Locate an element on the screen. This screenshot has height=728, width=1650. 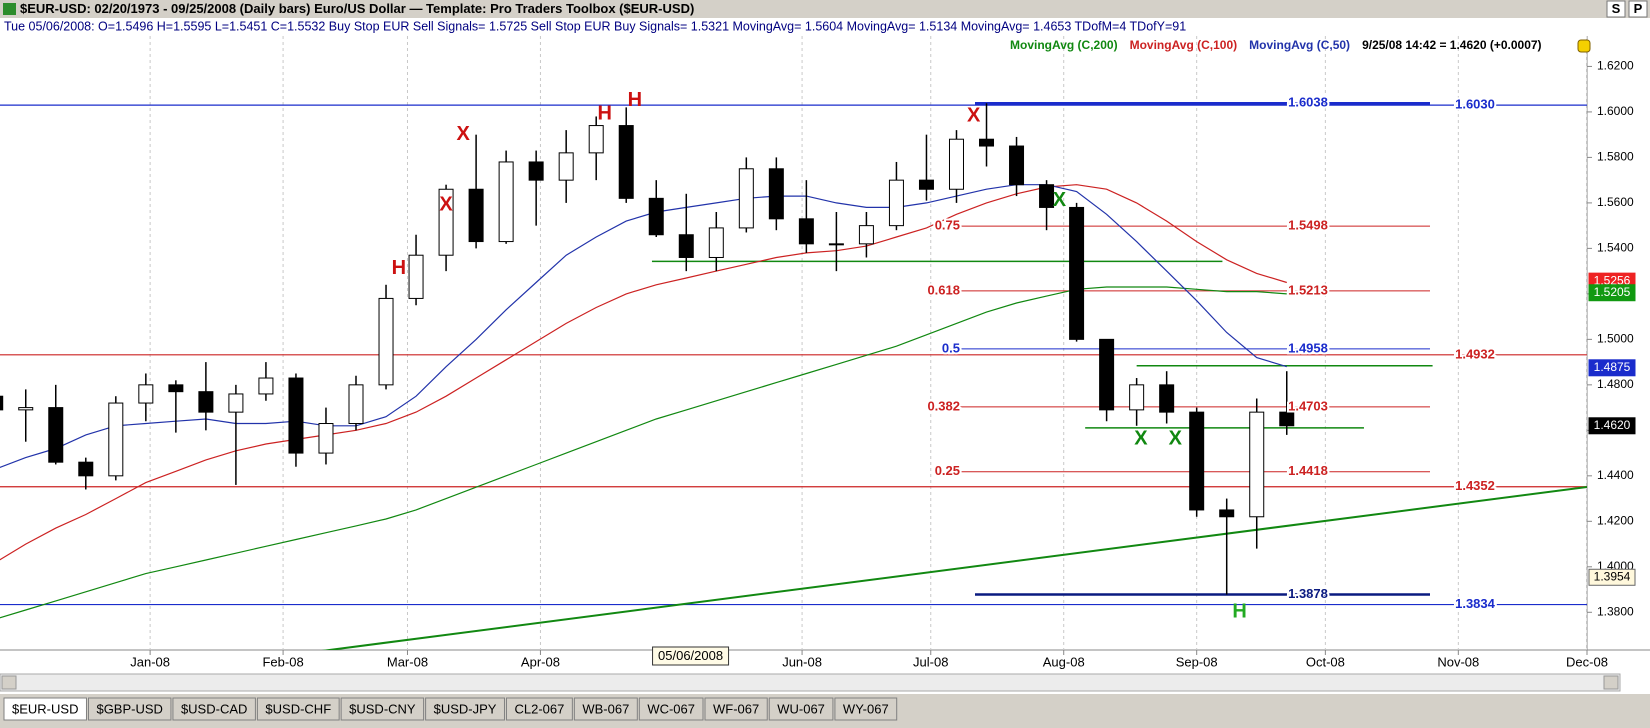
tab-label: $GBP-USD is located at coordinates (129, 708).